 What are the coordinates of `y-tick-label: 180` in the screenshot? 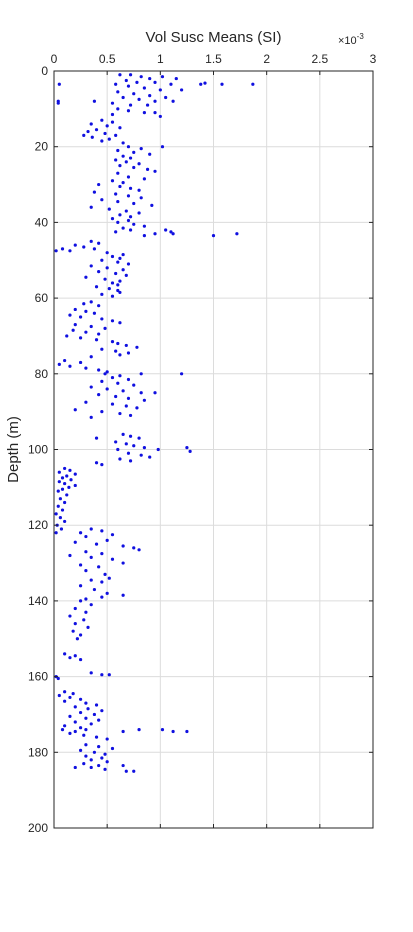 It's located at (38, 752).